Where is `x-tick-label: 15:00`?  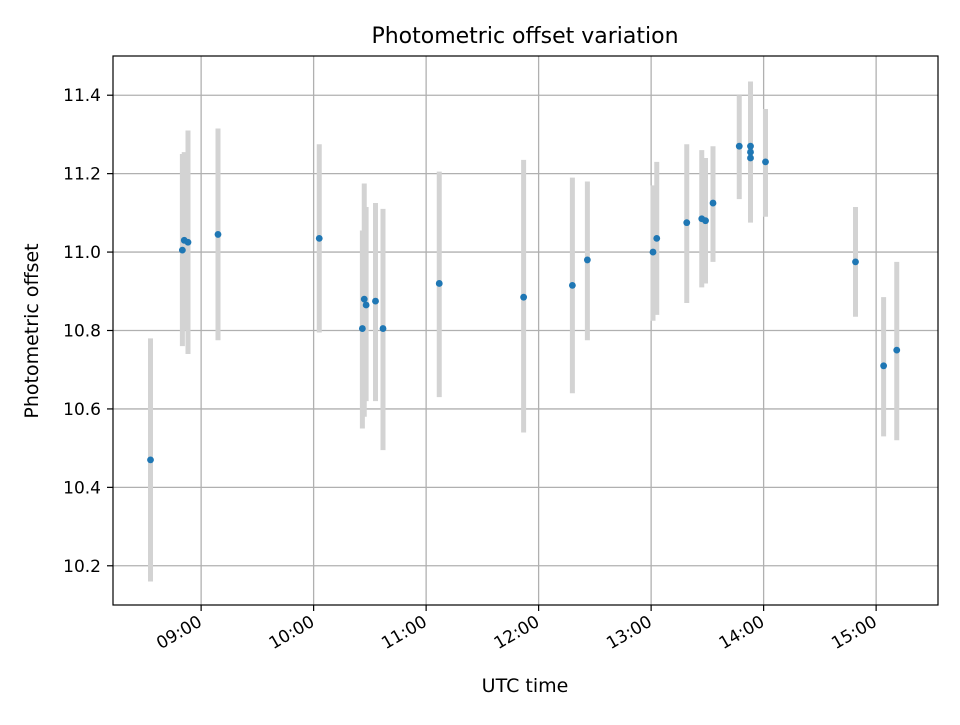
x-tick-label: 15:00 is located at coordinates (854, 633).